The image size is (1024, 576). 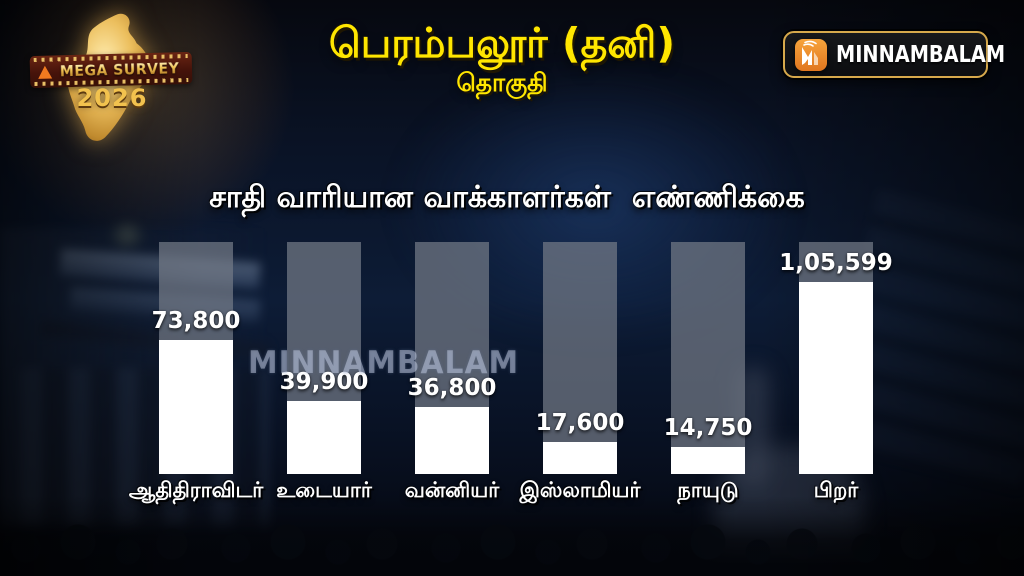 I want to click on channel-logo: MINNAMBALAM, so click(x=894, y=54).